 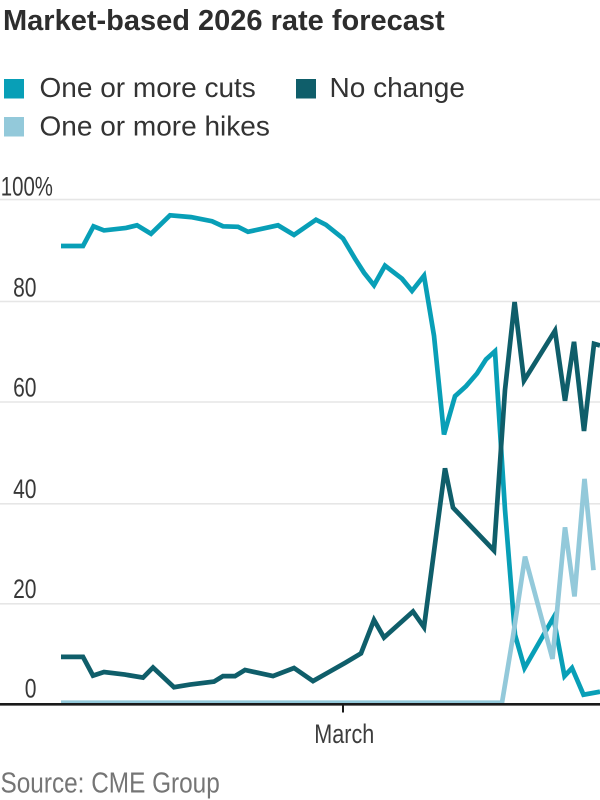 What do you see at coordinates (155, 126) in the screenshot?
I see `svg-text: One or more hikes` at bounding box center [155, 126].